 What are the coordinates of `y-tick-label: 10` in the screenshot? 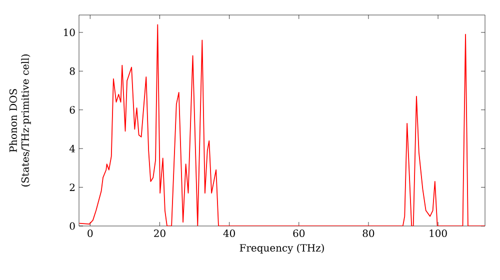 It's located at (69, 32).